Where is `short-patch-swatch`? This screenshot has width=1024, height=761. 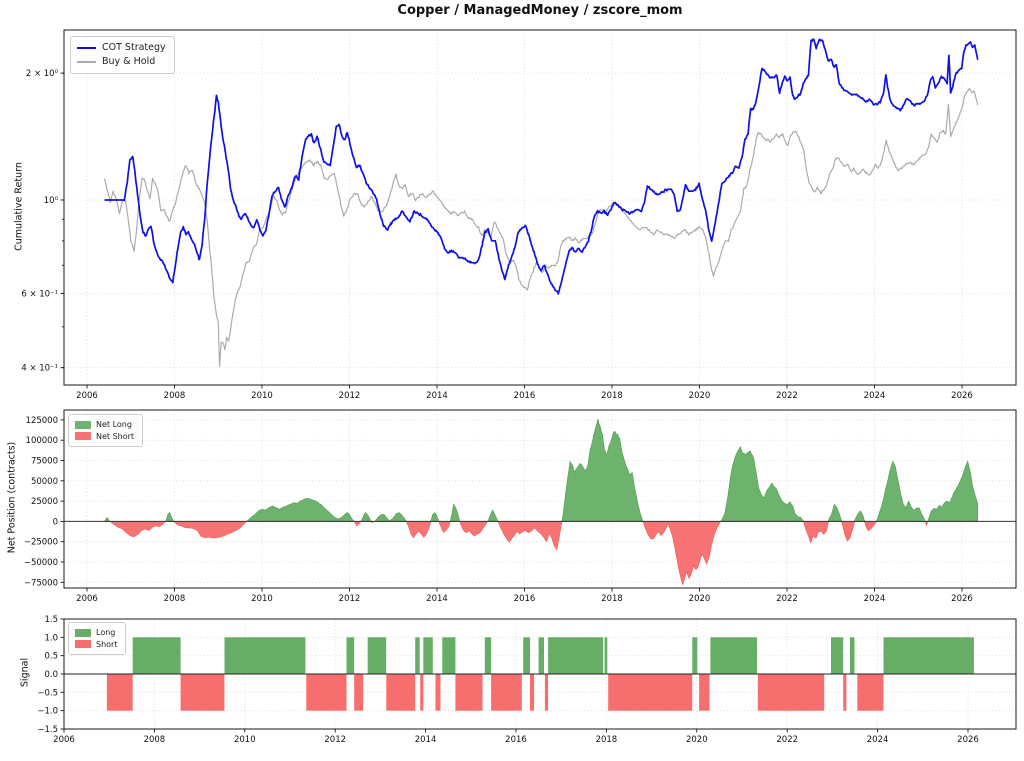
short-patch-swatch is located at coordinates (83, 644).